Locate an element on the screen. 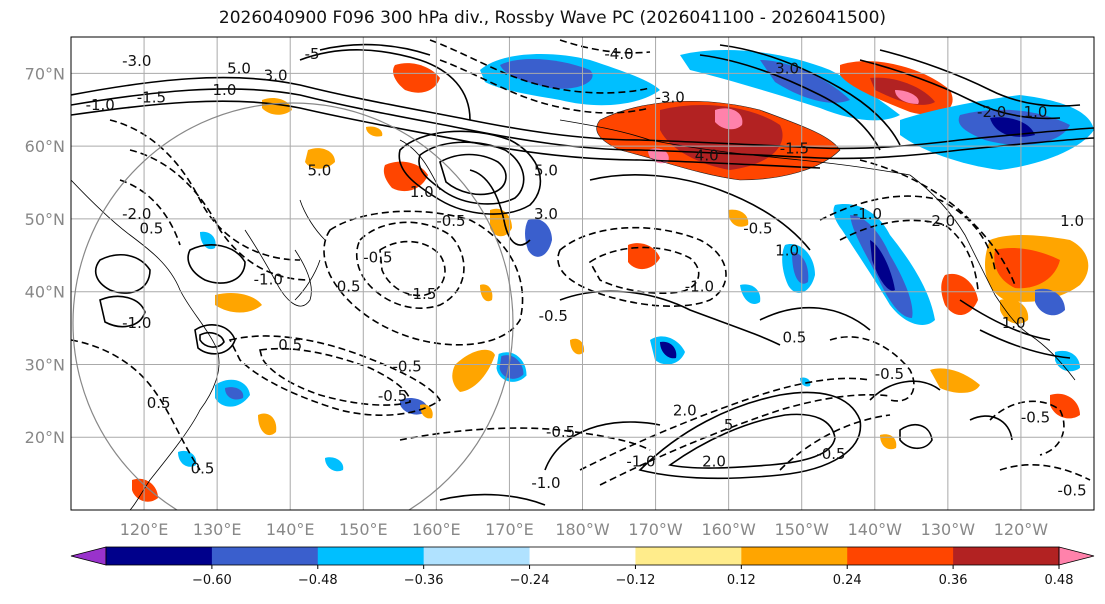 This screenshot has width=1105, height=604. colorbar-extend-min is located at coordinates (88, 556).